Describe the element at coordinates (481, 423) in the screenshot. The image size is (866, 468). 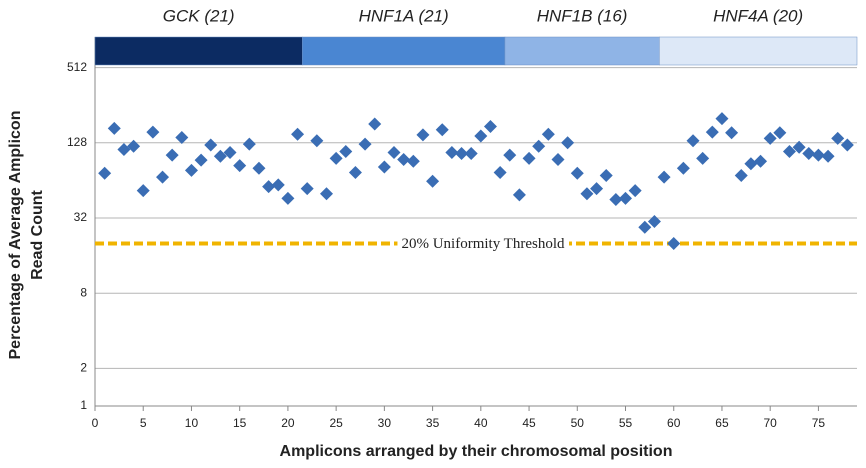
I see `x-tick-label: 40` at that location.